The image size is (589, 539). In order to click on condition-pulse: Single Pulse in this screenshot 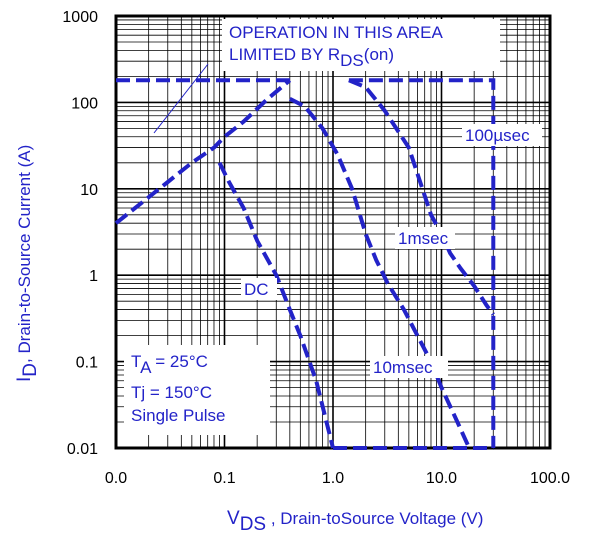, I will do `click(178, 415)`.